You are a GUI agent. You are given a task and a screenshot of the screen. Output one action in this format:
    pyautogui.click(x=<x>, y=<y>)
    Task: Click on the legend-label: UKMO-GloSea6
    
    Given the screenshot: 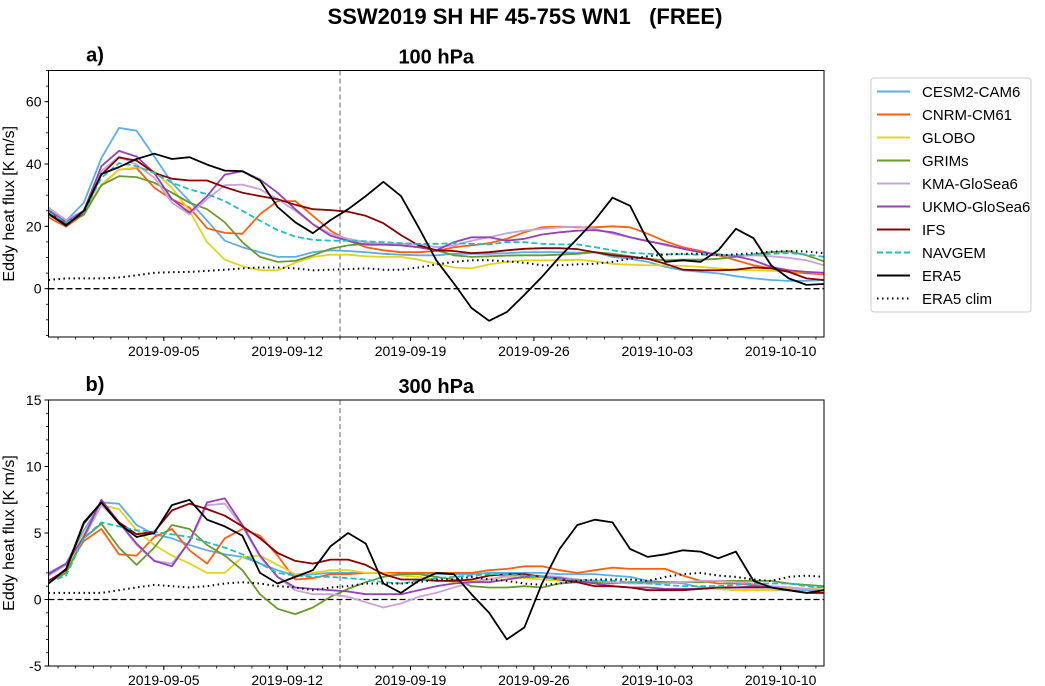 What is the action you would take?
    pyautogui.click(x=976, y=207)
    